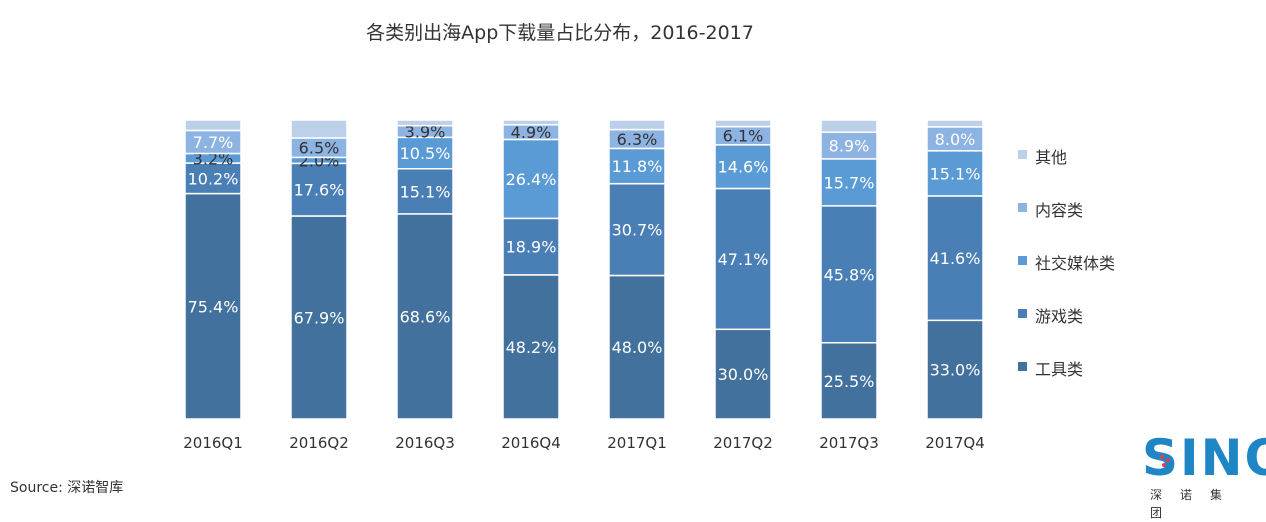  Describe the element at coordinates (955, 443) in the screenshot. I see `x-tick-label: 2017Q4` at that location.